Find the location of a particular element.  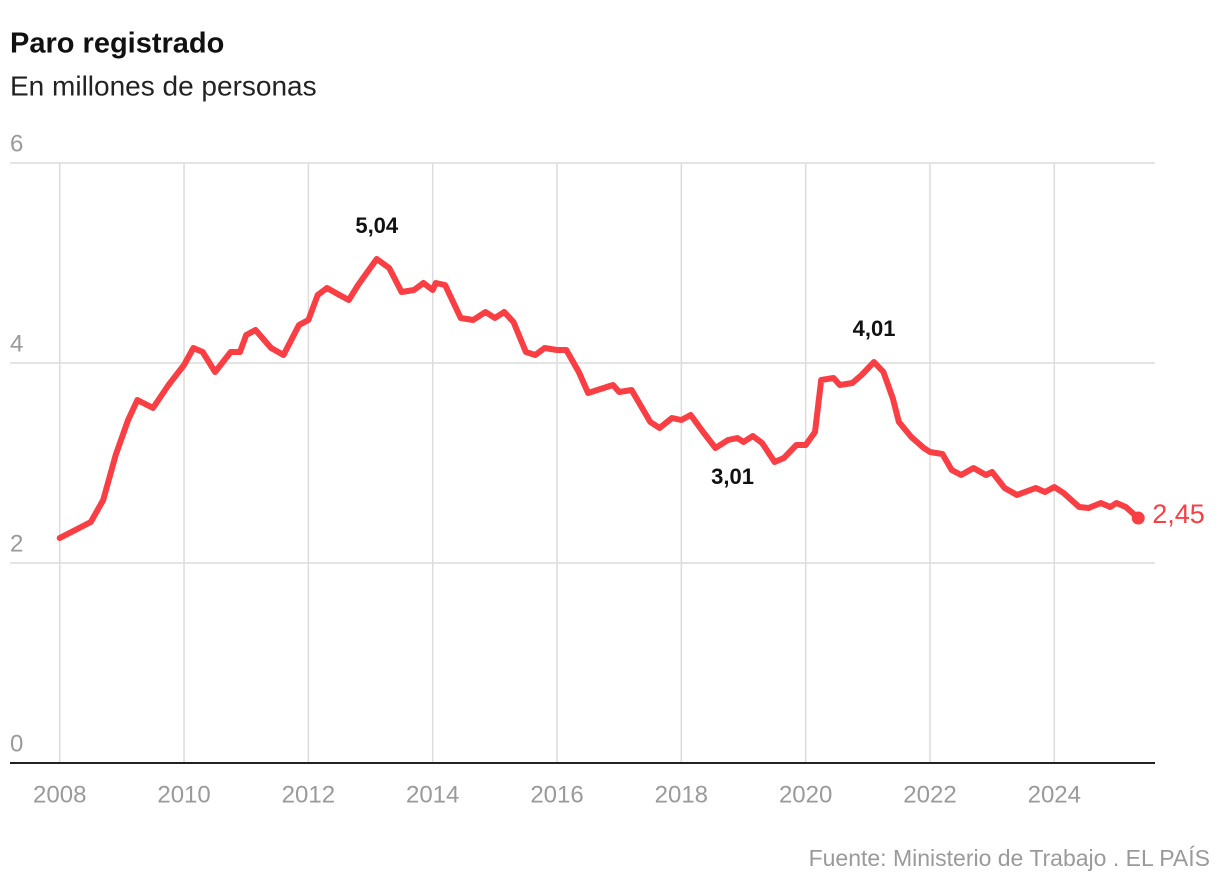

x-tick-label: 2008 is located at coordinates (59, 794).